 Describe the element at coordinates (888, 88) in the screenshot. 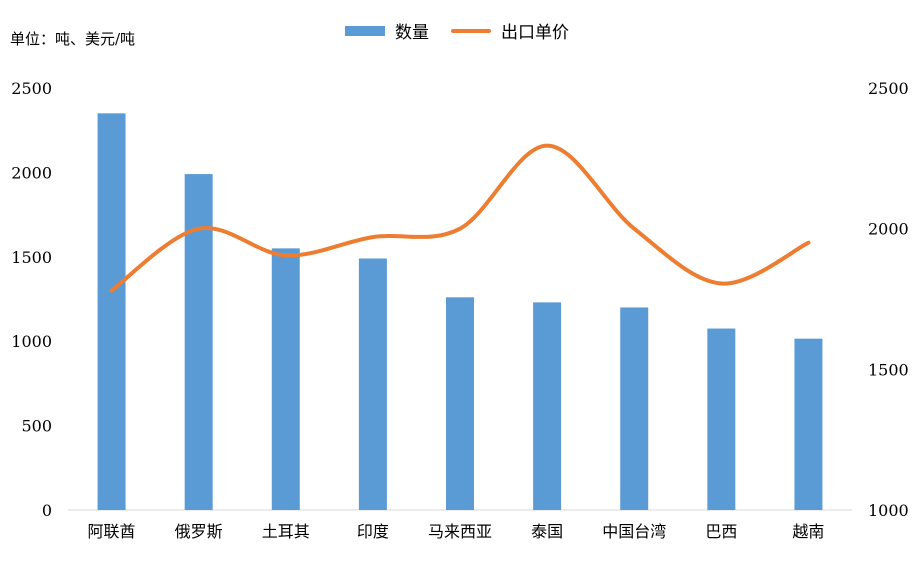

I see `y-right-tick-label: 2500` at that location.